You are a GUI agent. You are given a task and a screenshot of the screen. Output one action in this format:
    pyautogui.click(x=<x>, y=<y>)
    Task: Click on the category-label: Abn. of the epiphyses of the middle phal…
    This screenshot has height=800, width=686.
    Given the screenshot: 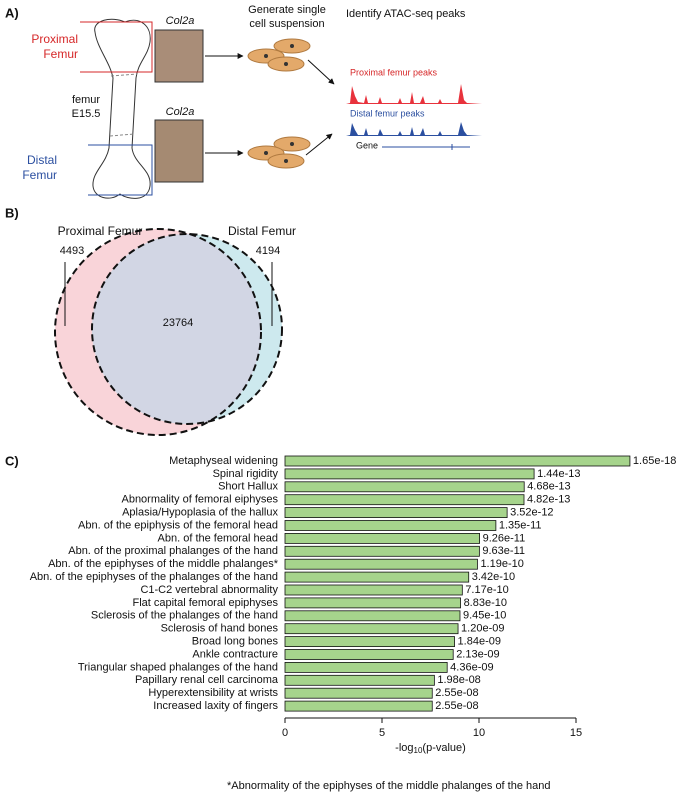 What is the action you would take?
    pyautogui.click(x=163, y=564)
    